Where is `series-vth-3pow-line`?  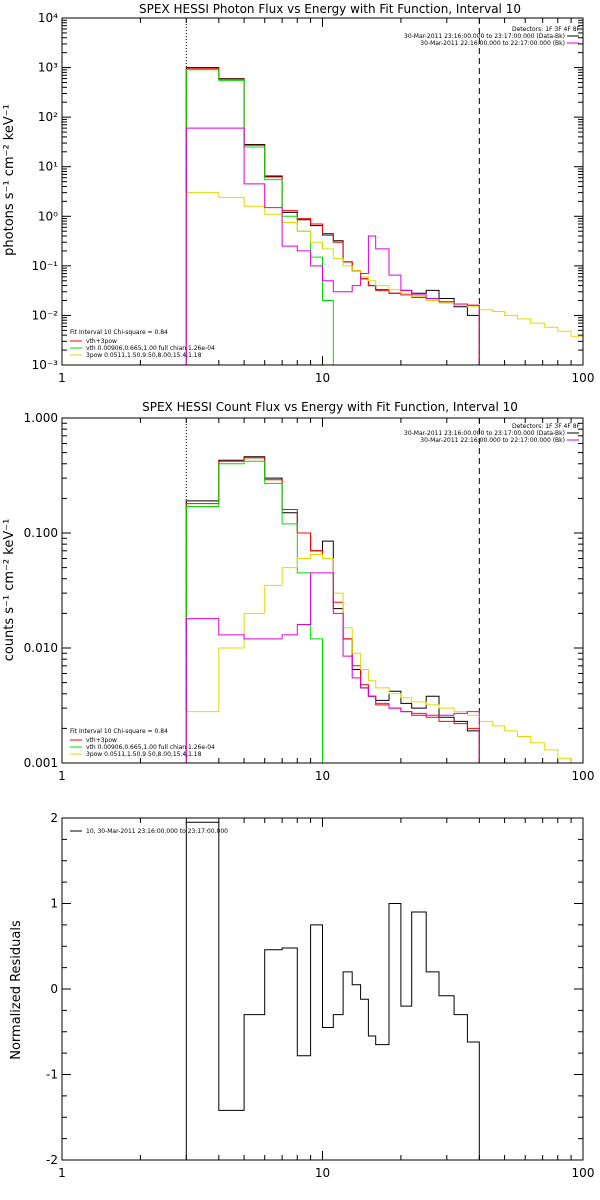
series-vth-3pow-line is located at coordinates (332, 610).